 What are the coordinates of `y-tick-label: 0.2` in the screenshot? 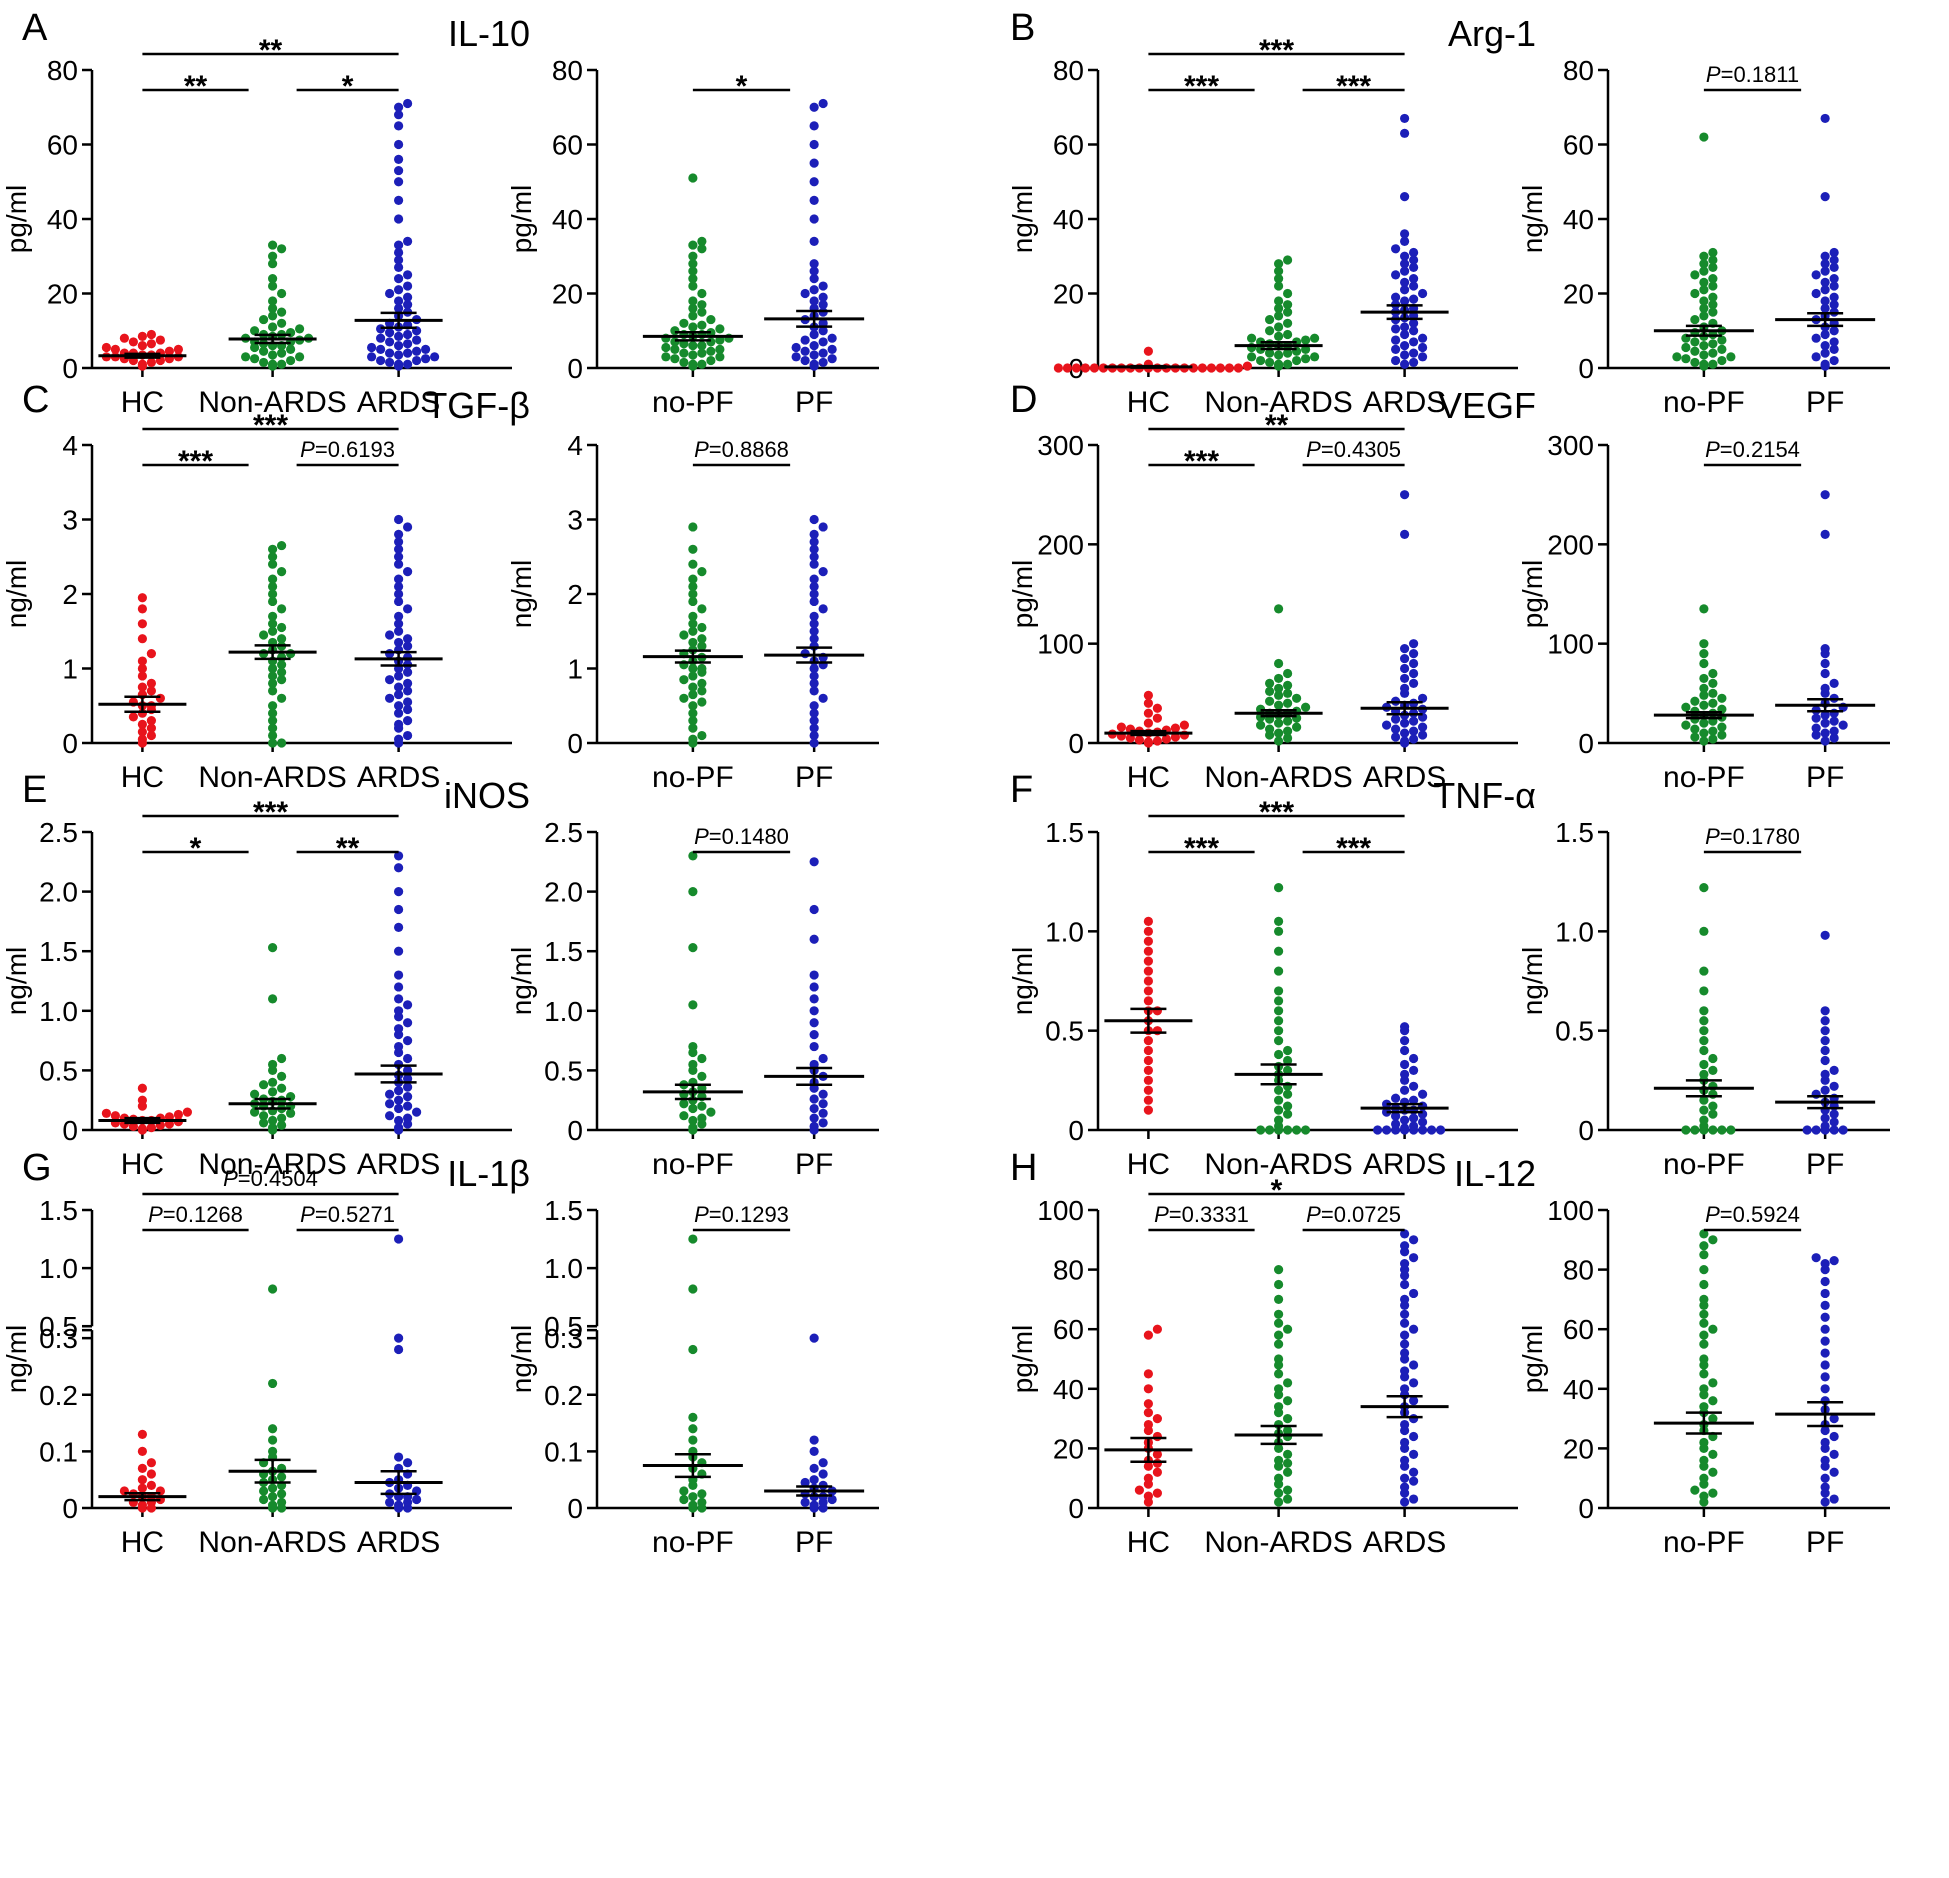 It's located at (58, 1395).